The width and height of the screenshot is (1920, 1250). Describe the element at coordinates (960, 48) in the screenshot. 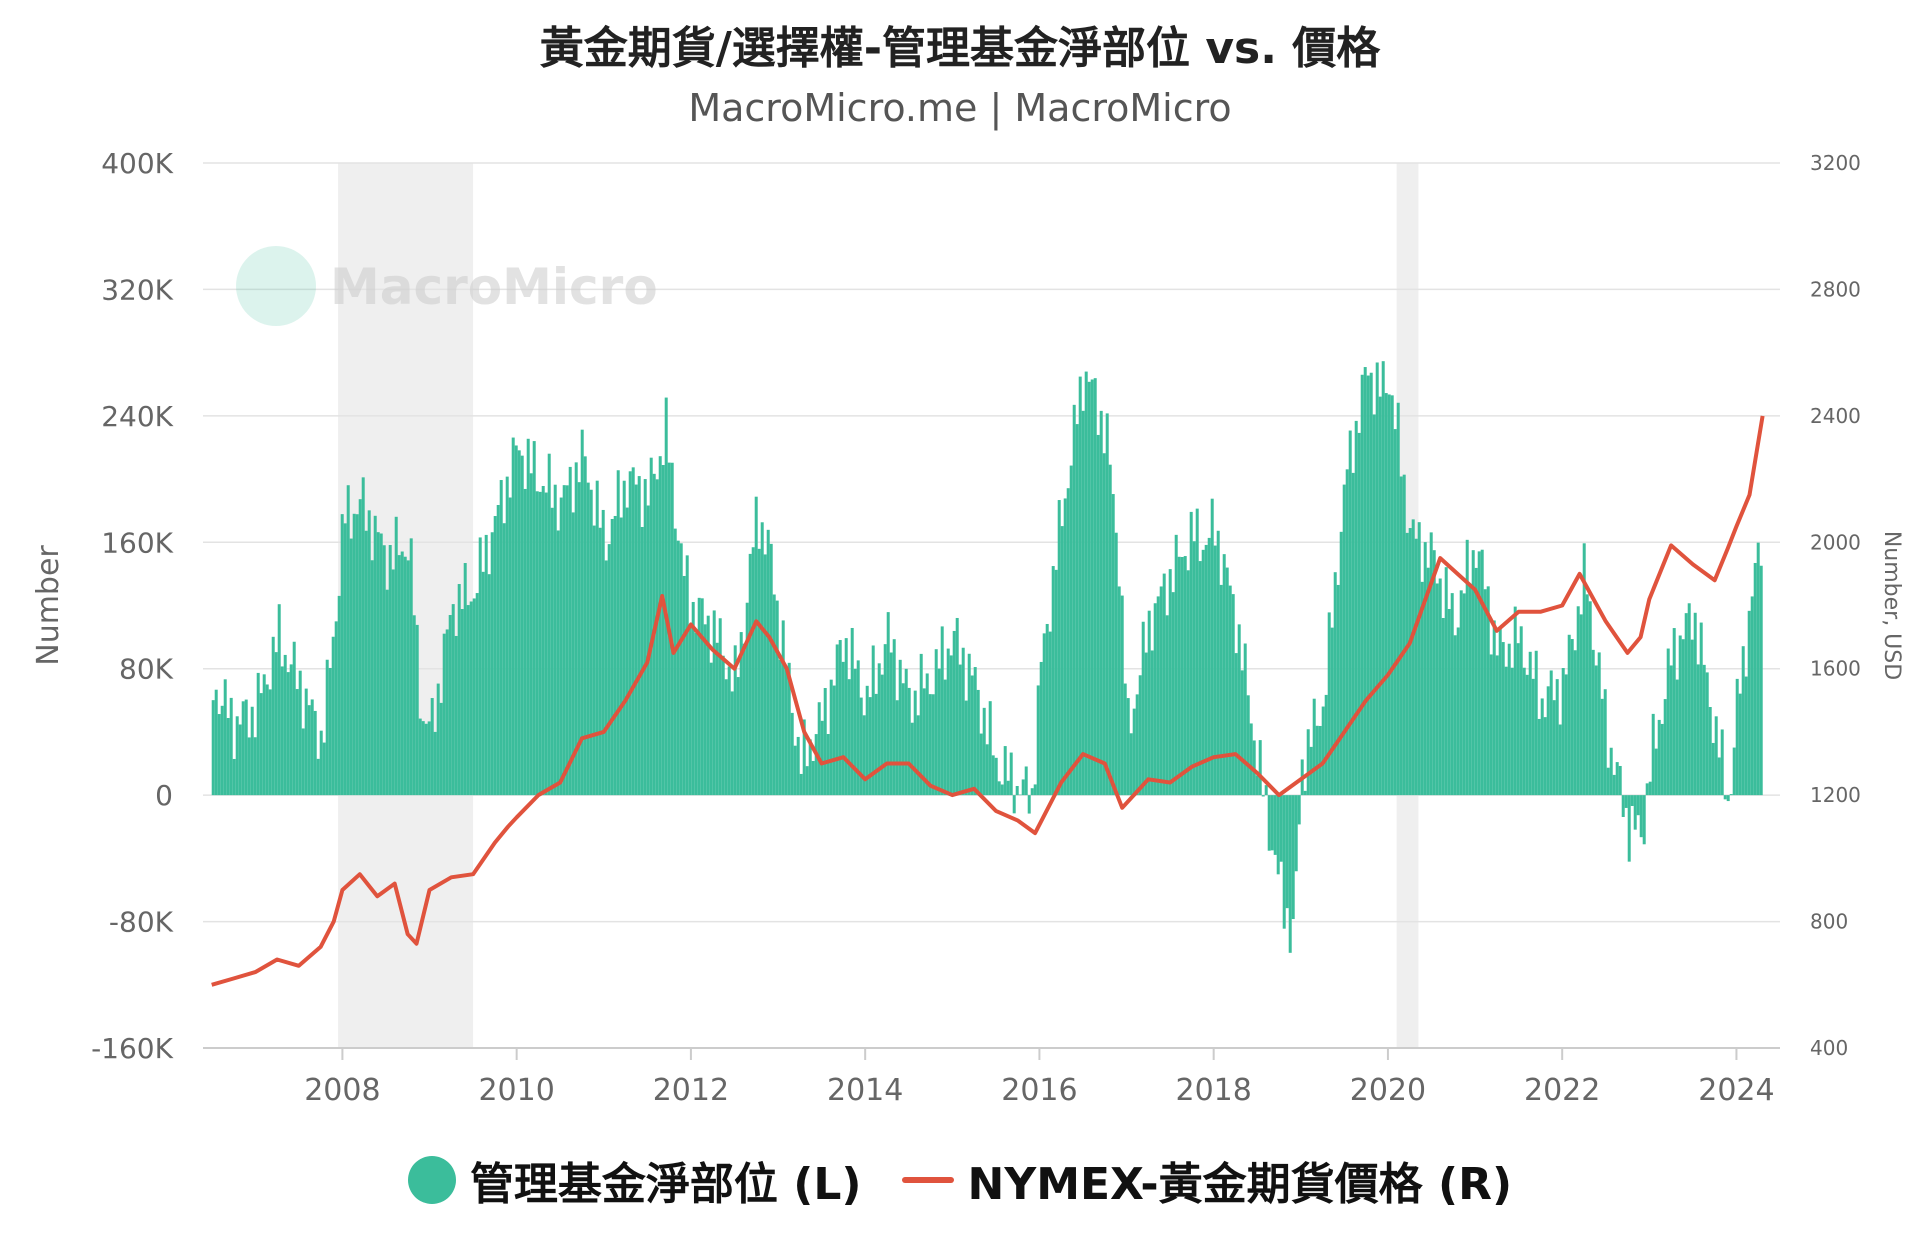

I see `chart-title: 黃金期貨/選擇權-管理基金淨部位 vs. 價格` at that location.